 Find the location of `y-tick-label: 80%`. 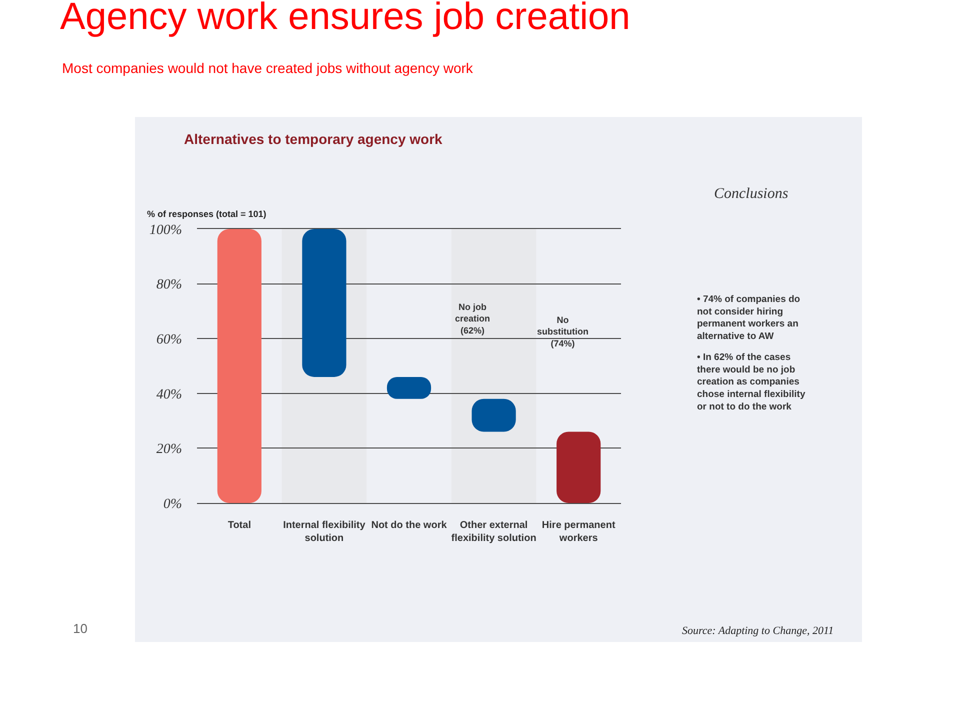

y-tick-label: 80% is located at coordinates (169, 285).